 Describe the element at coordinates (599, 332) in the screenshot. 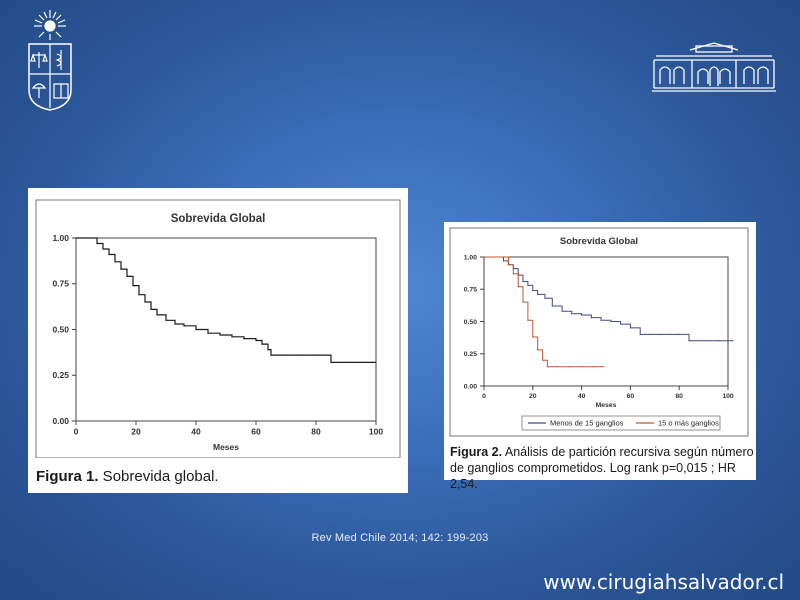

I see `chart-frame` at that location.